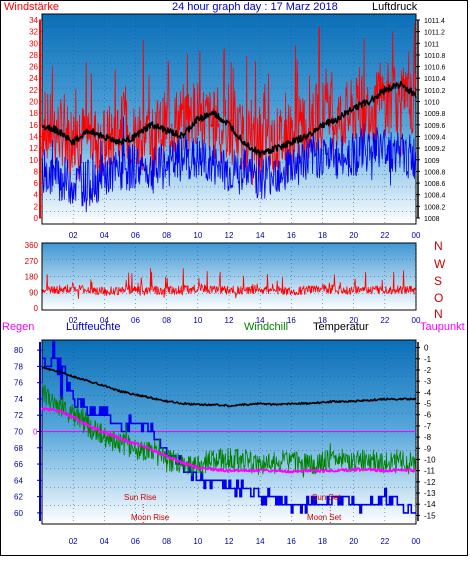 Image resolution: width=470 pixels, height=562 pixels. I want to click on humidity-label: Luftfeuchte, so click(93, 327).